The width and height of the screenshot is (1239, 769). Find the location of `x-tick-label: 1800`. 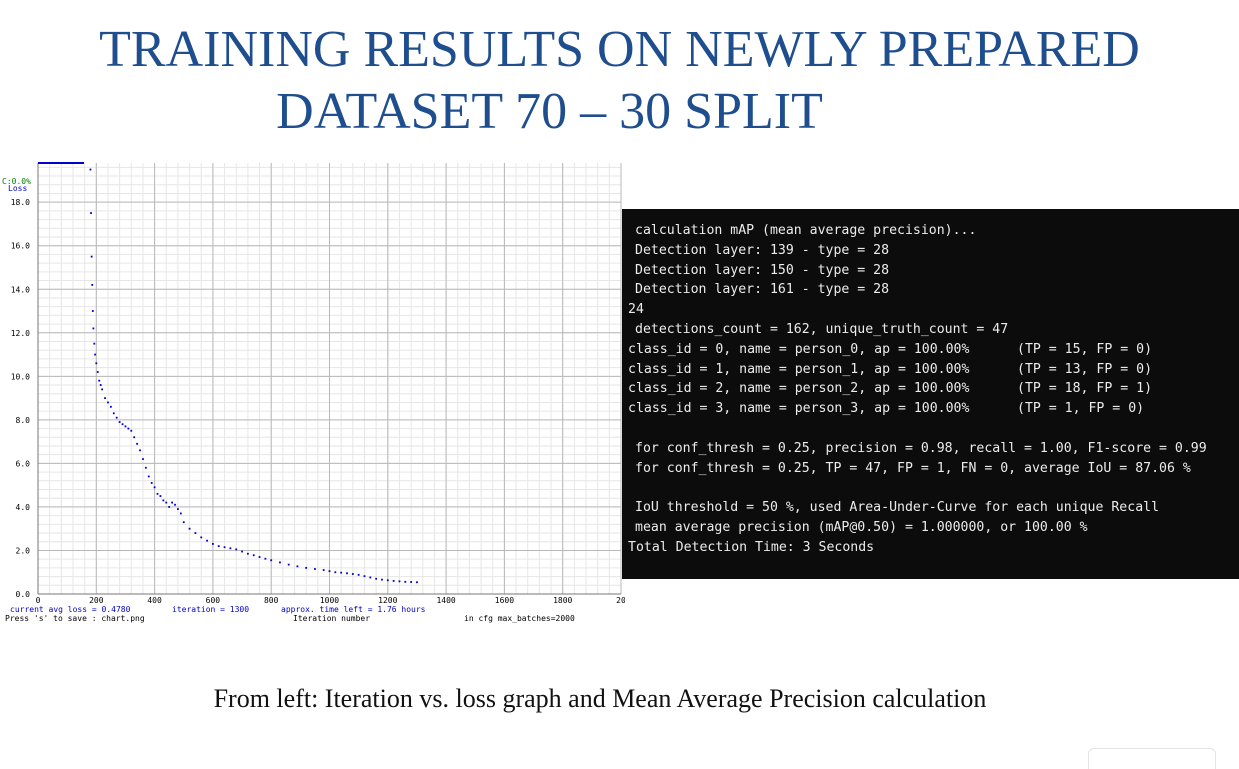

x-tick-label: 1800 is located at coordinates (562, 600).